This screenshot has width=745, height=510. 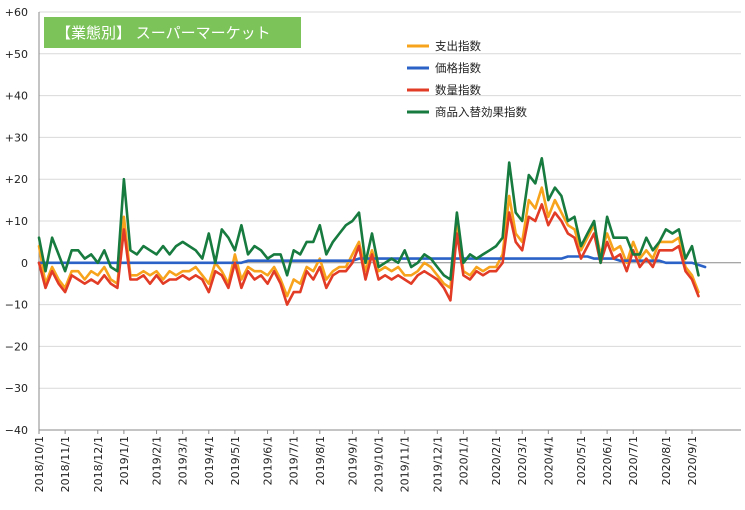 What do you see at coordinates (294, 460) in the screenshot?
I see `x-tick-label: 2019/7/1` at bounding box center [294, 460].